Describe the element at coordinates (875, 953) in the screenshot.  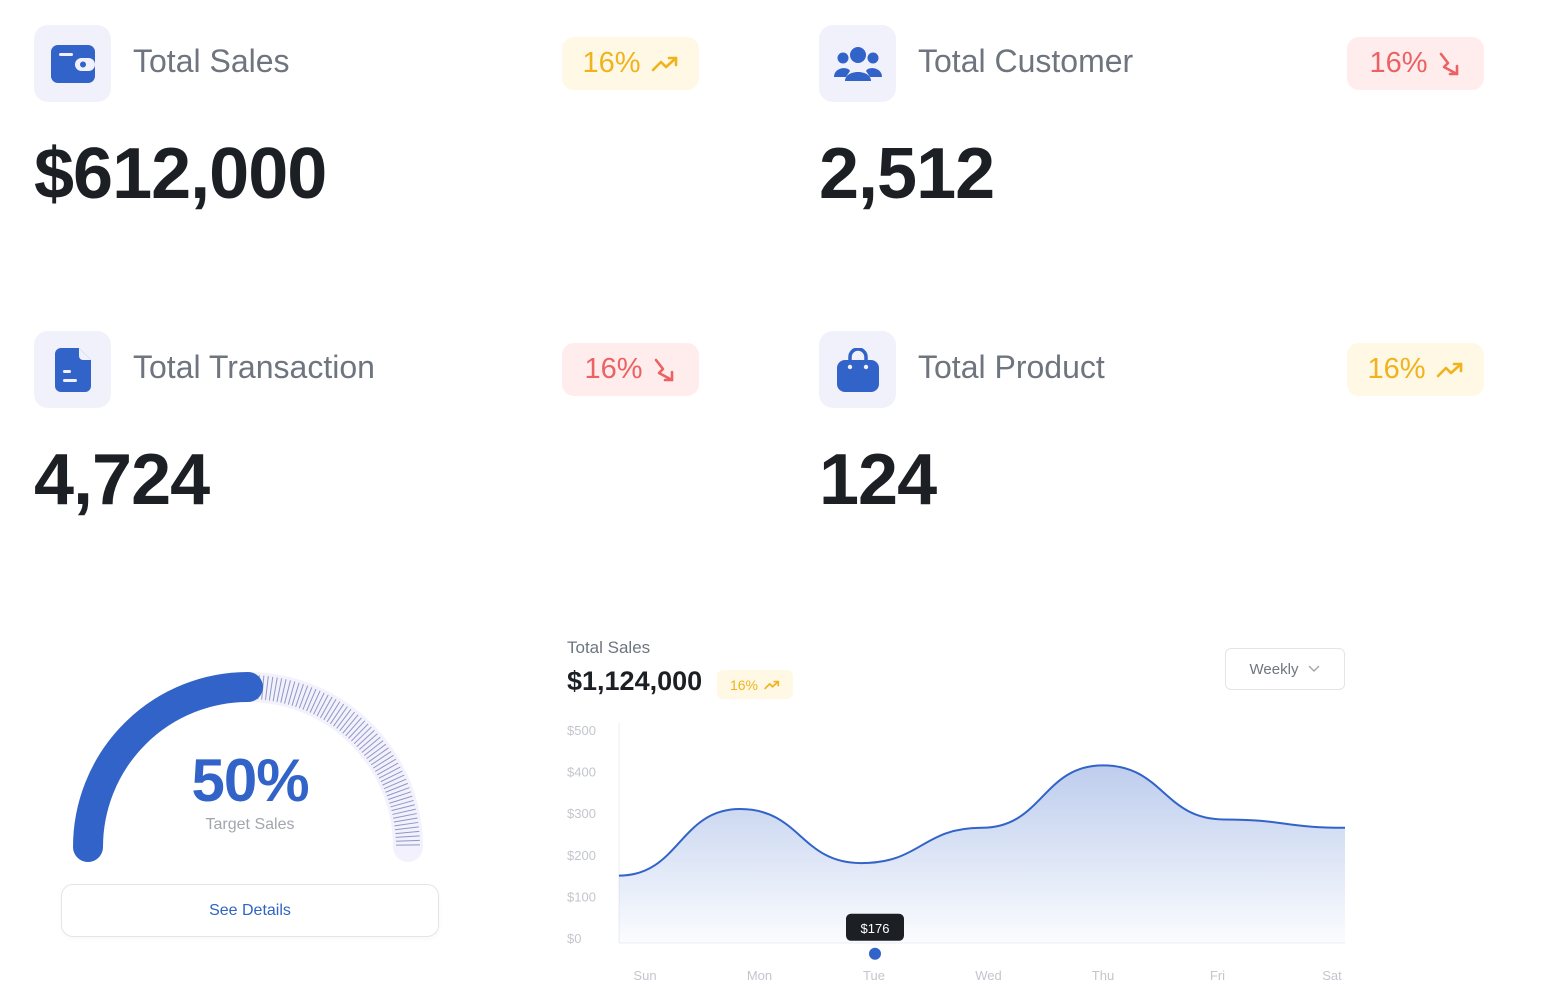
I see `highlight-point` at that location.